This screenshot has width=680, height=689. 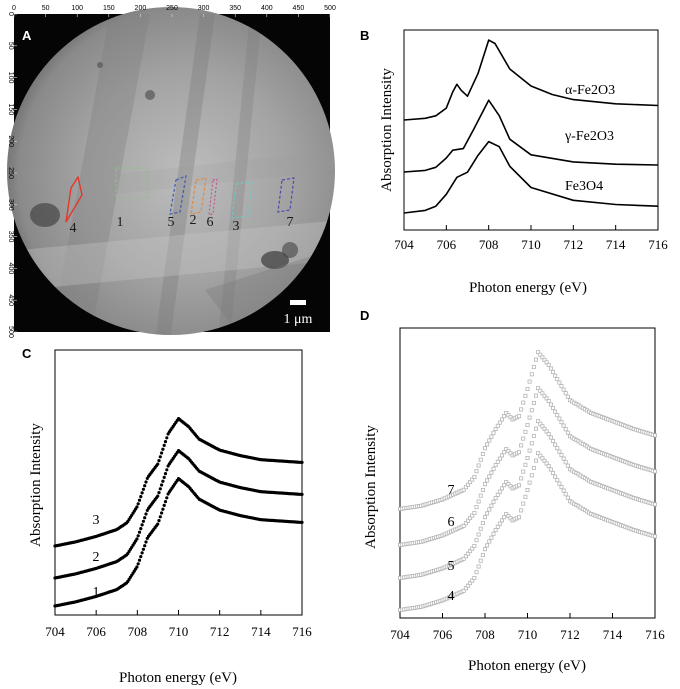 I want to click on panel-d-series-label: 7, so click(x=451, y=490).